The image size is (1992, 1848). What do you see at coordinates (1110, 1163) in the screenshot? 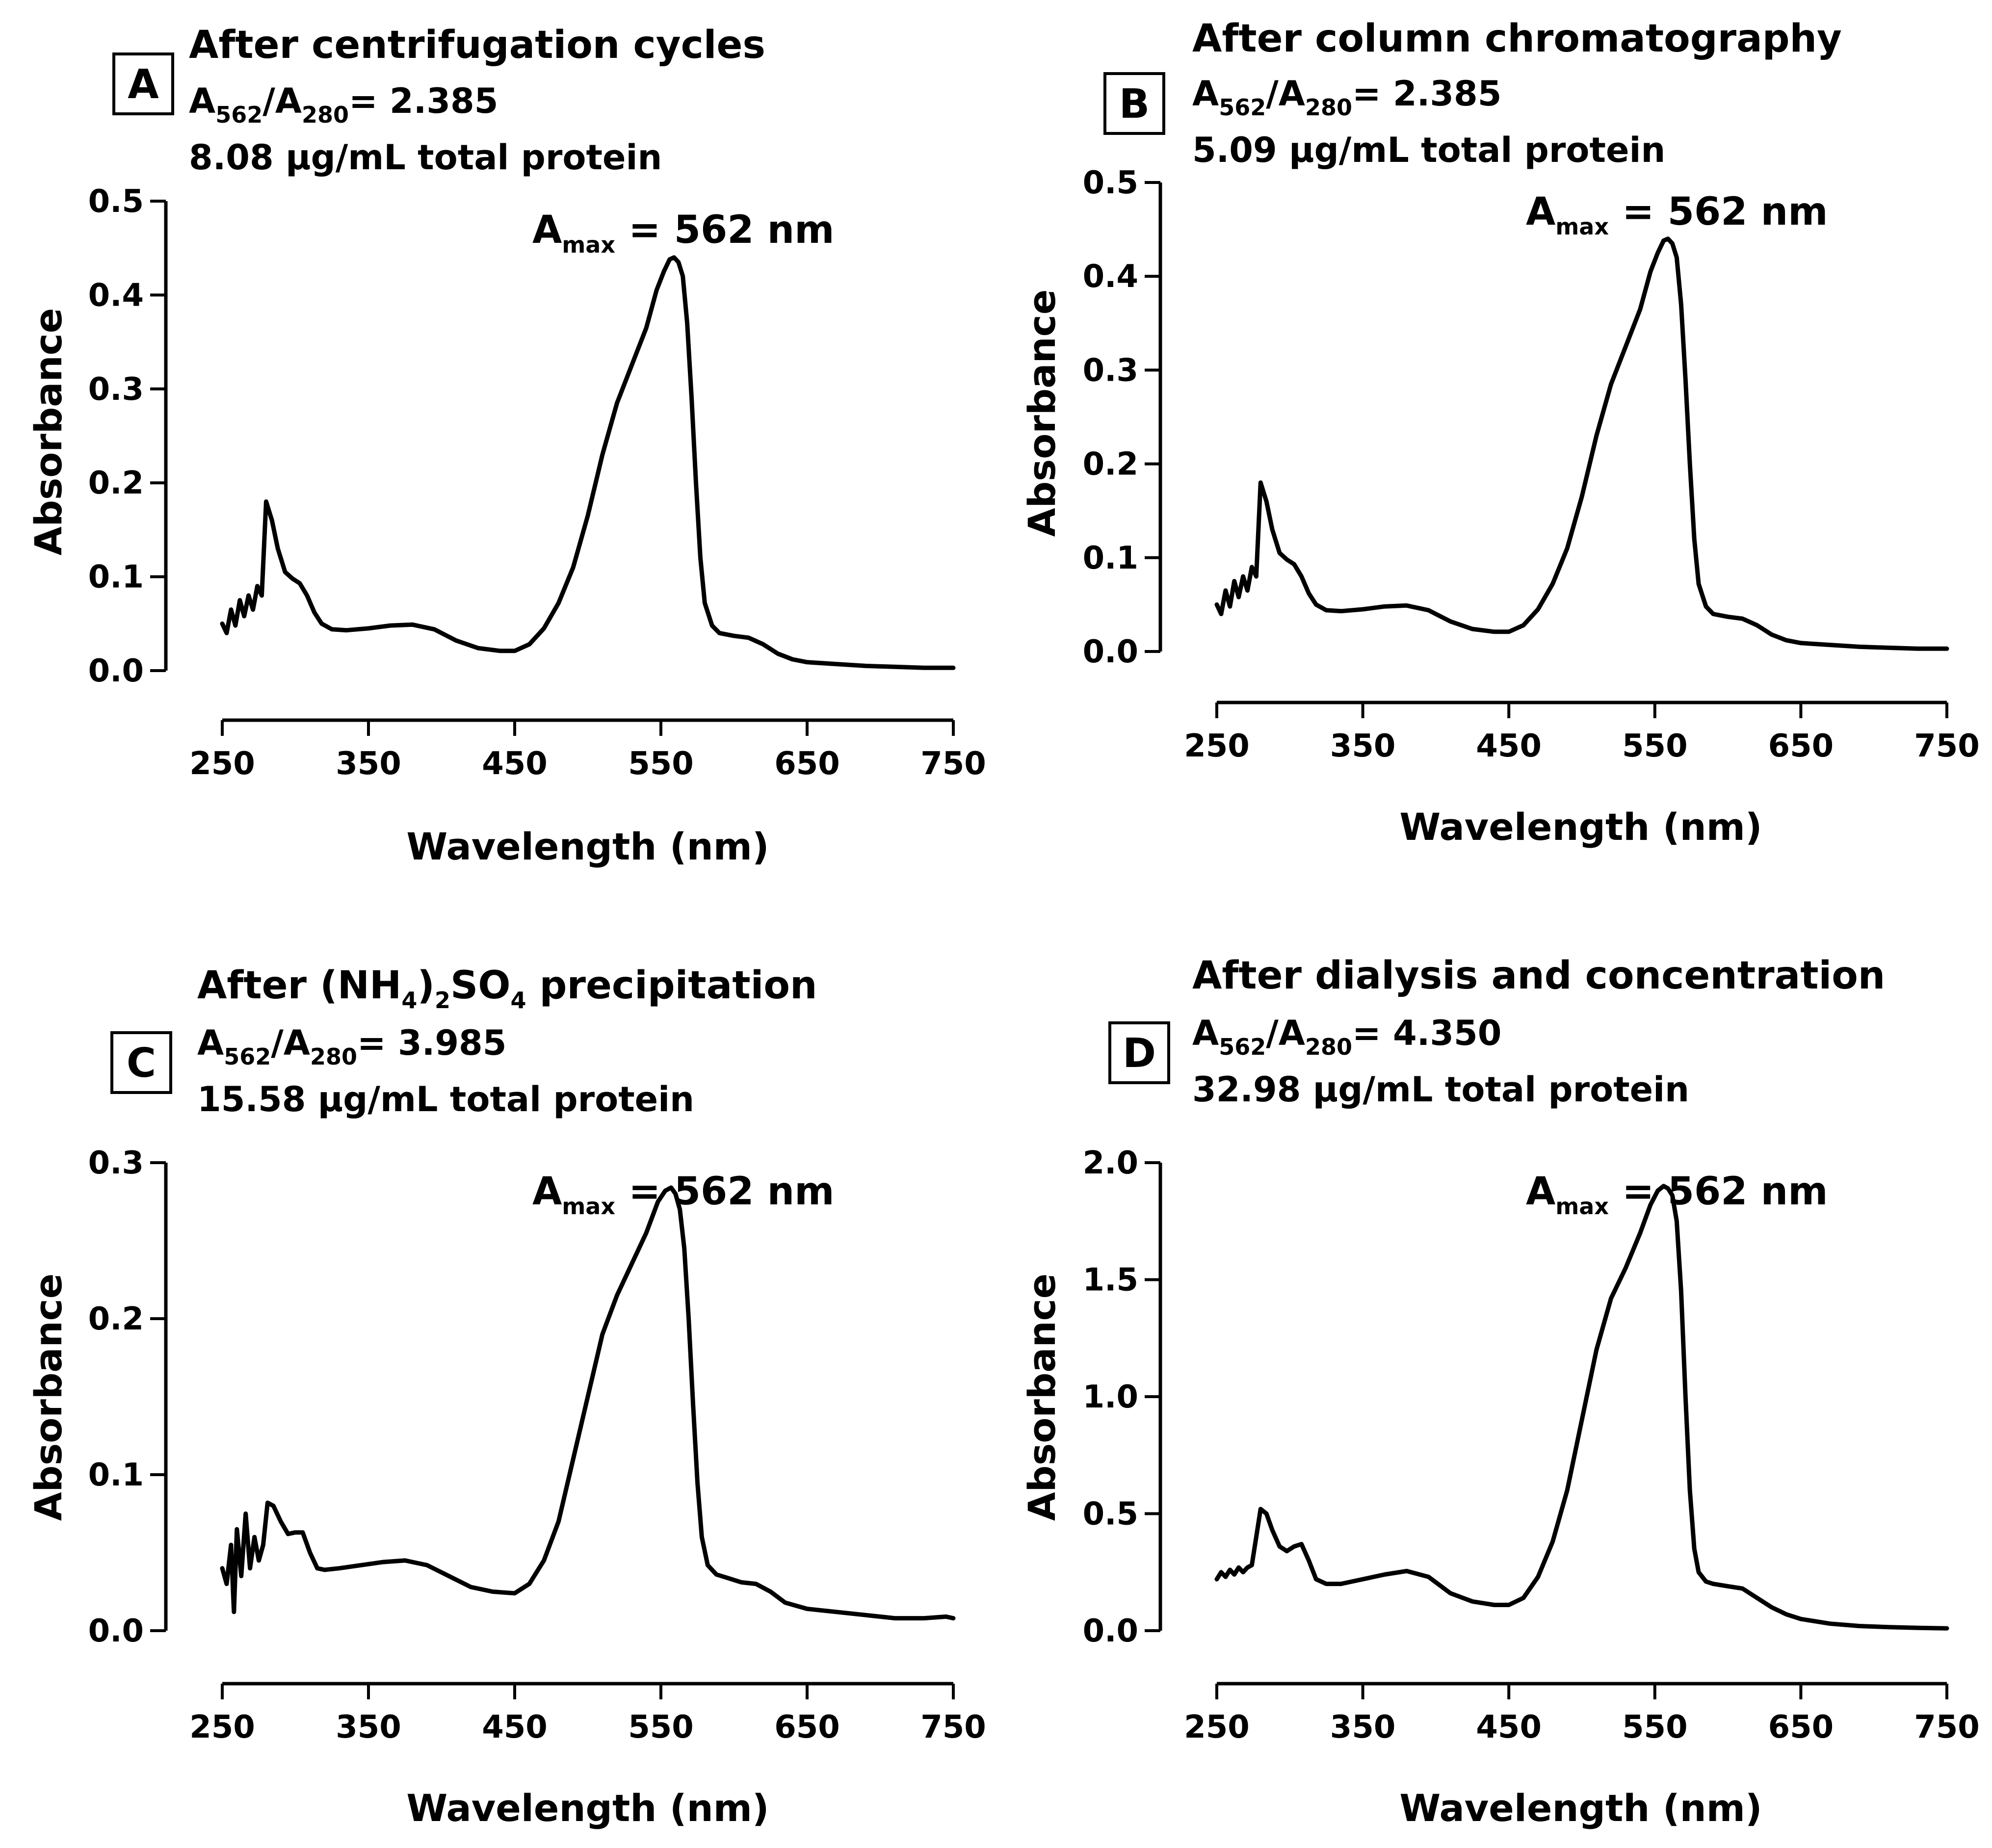
I see `y-tick-label: 2.0` at bounding box center [1110, 1163].